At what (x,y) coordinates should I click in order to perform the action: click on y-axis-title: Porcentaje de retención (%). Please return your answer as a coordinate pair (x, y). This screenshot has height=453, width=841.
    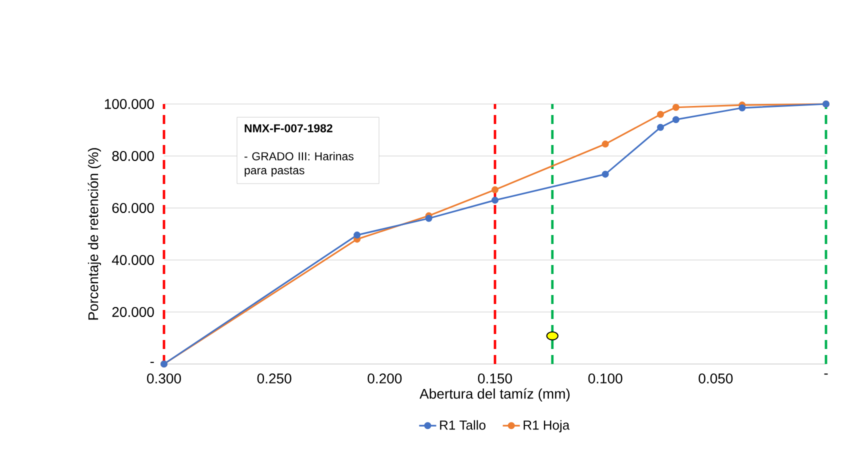
    Looking at the image, I should click on (94, 234).